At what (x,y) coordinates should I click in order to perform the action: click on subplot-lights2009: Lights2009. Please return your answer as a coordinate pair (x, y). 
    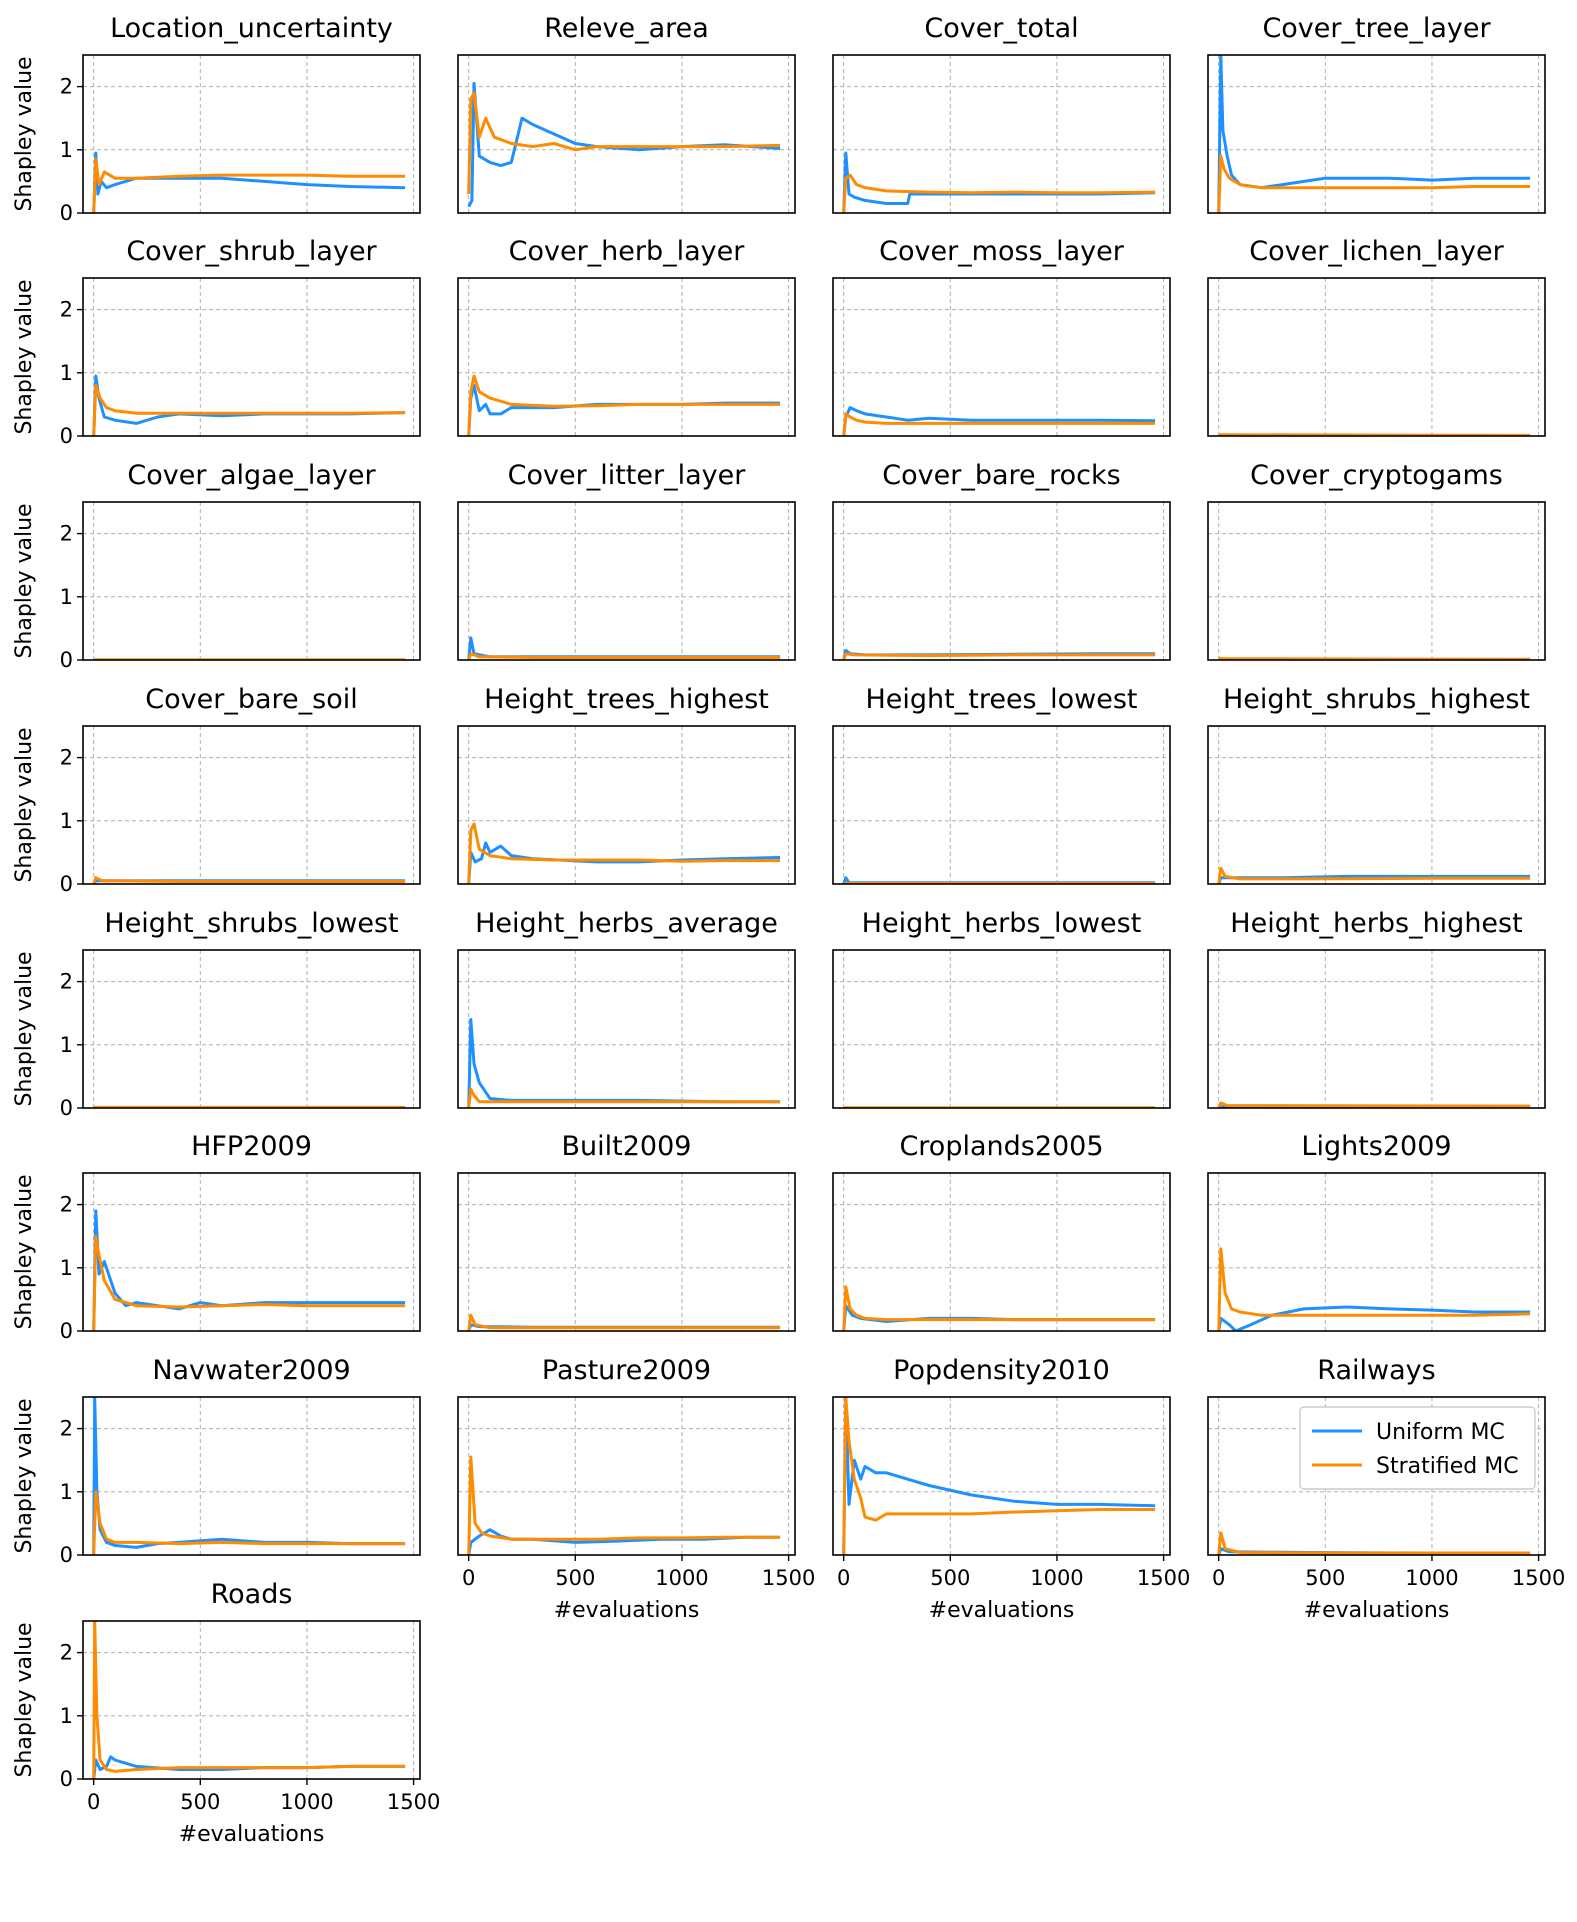
    Looking at the image, I should click on (1376, 1231).